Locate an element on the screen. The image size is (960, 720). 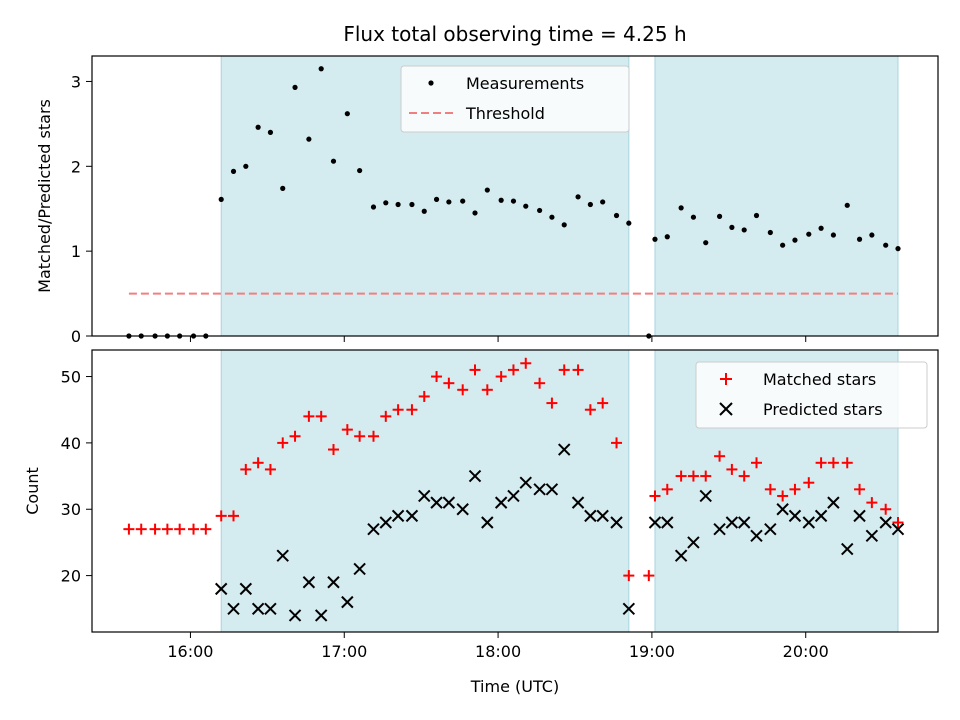
top-y-tick-label-3: 3 is located at coordinates (76, 81).